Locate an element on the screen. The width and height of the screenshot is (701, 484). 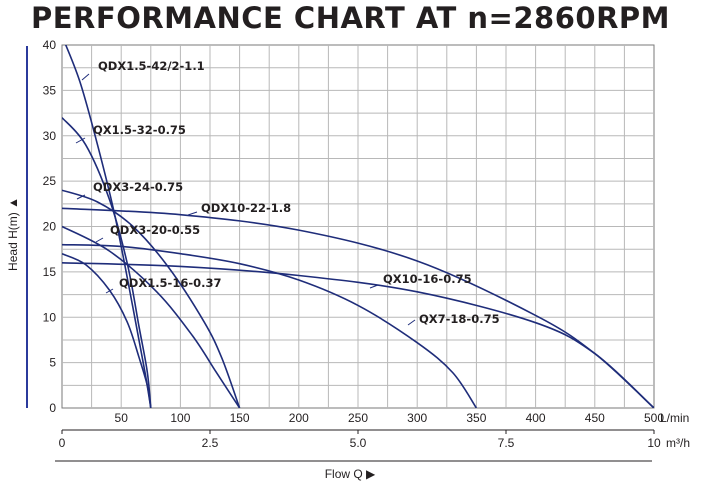
x-secondary-tick-label: 10 is located at coordinates (654, 443).